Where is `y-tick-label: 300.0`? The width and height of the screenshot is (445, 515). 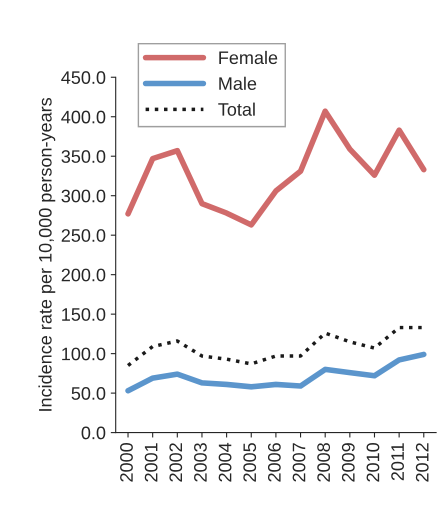 y-tick-label: 300.0 is located at coordinates (83, 196).